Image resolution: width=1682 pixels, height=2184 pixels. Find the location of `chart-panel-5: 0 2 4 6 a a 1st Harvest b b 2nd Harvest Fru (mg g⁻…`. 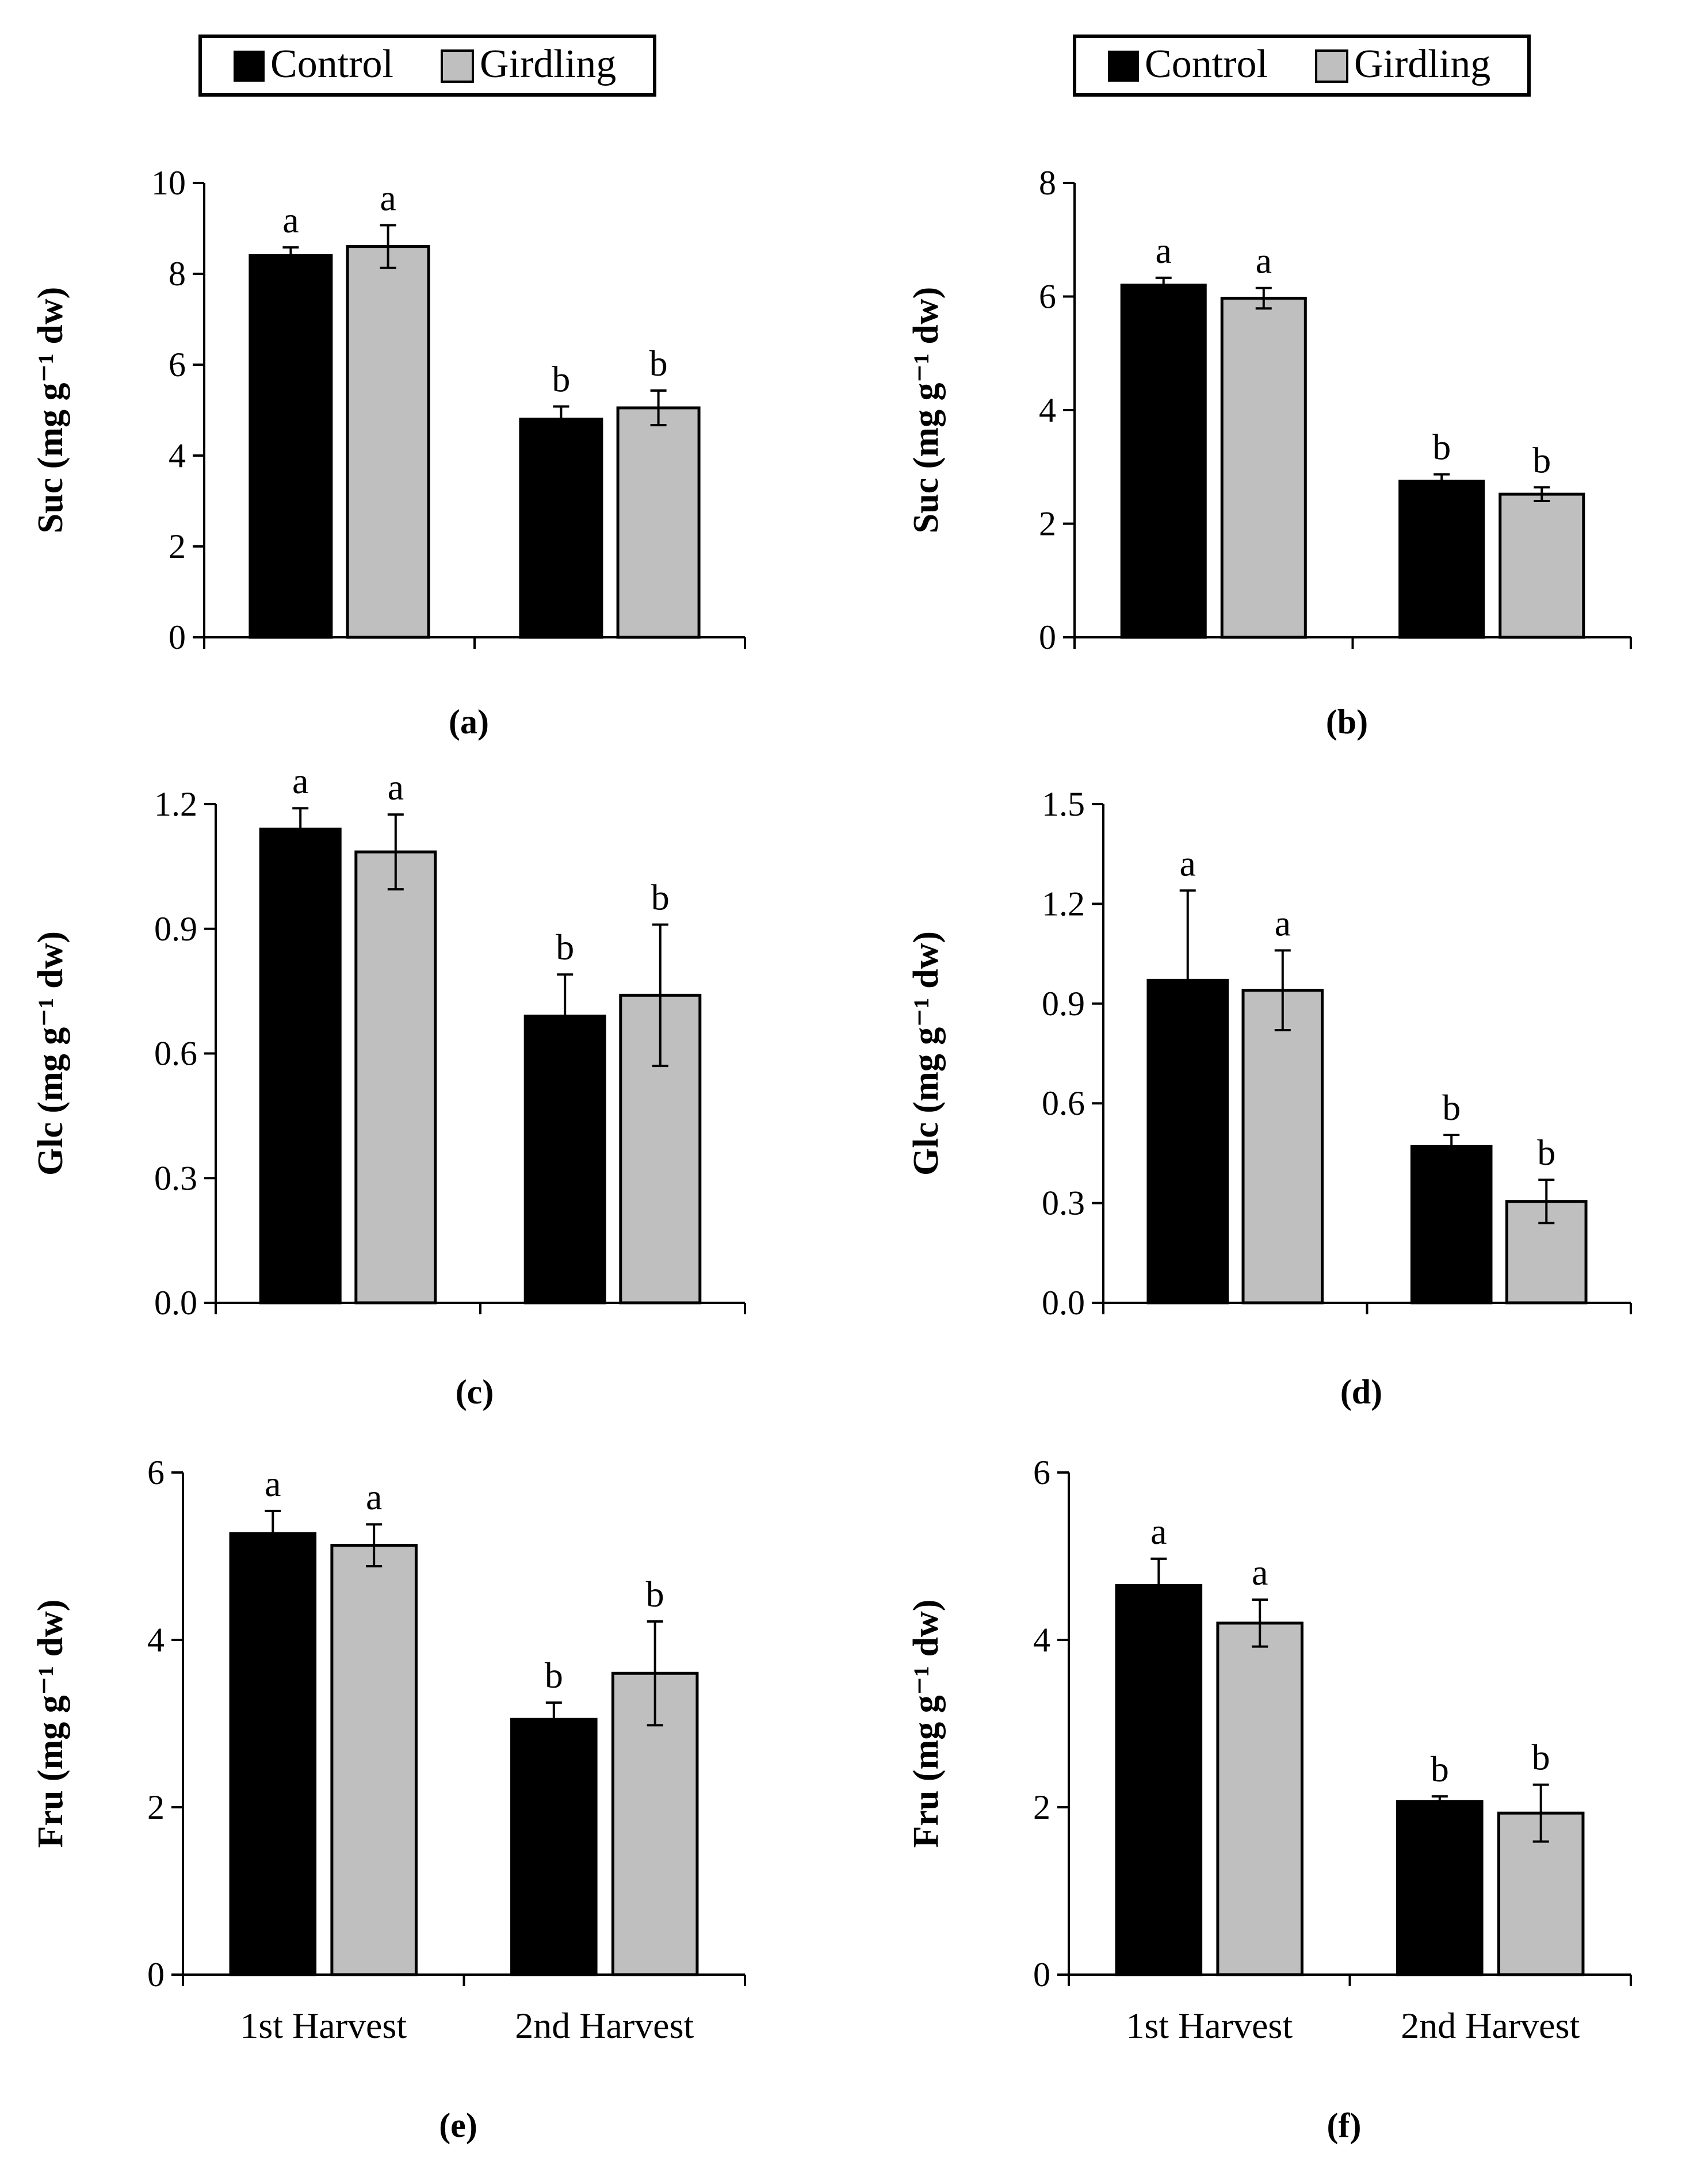

chart-panel-5: 0 2 4 6 a a 1st Harvest b b 2nd Harvest Fru (mg g⁻… is located at coordinates (388, 1799).